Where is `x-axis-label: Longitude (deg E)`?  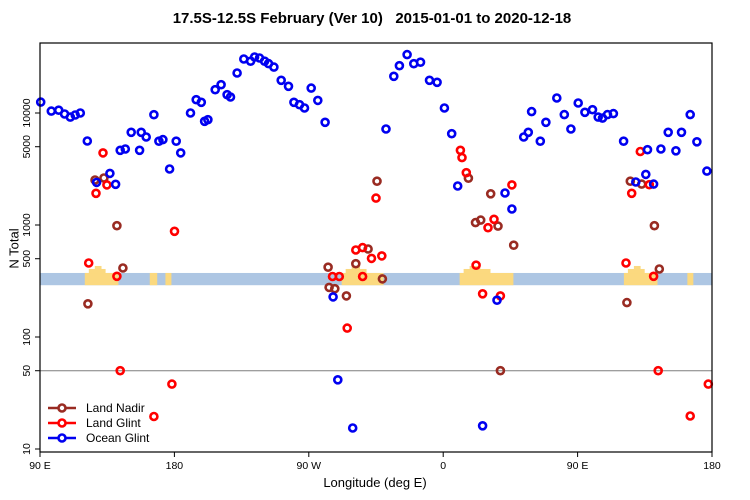 x-axis-label: Longitude (deg E) is located at coordinates (375, 482).